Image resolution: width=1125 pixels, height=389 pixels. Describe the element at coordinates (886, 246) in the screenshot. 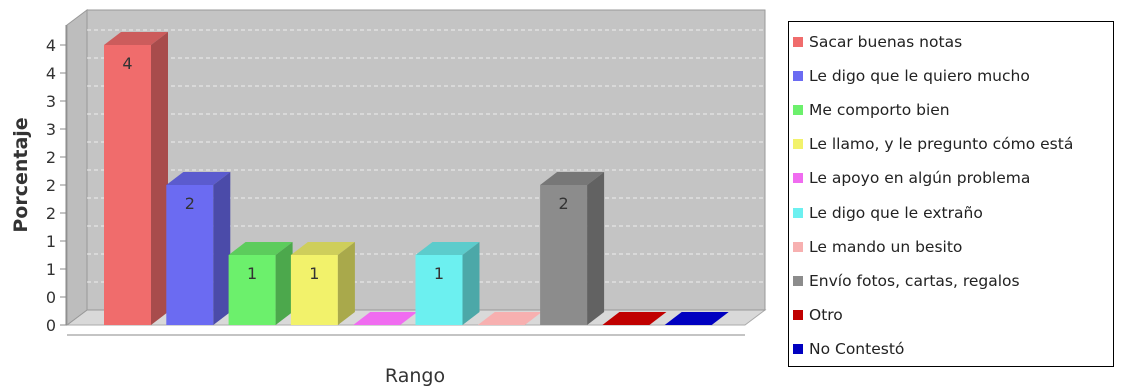

I see `legend-label: Le mando un besito` at that location.